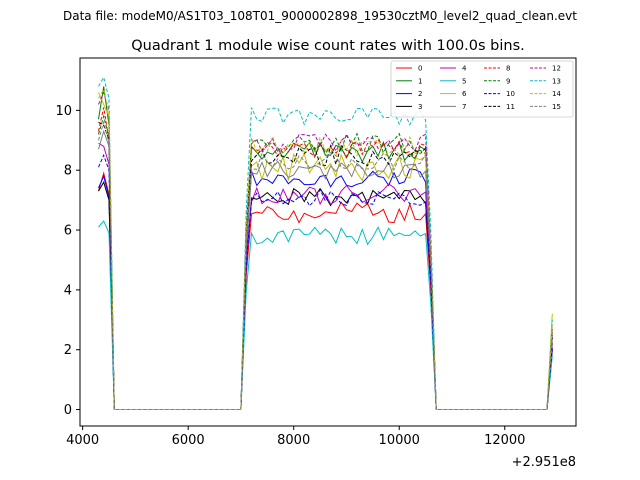  Describe the element at coordinates (68, 350) in the screenshot. I see `y-tick-label: 2` at that location.